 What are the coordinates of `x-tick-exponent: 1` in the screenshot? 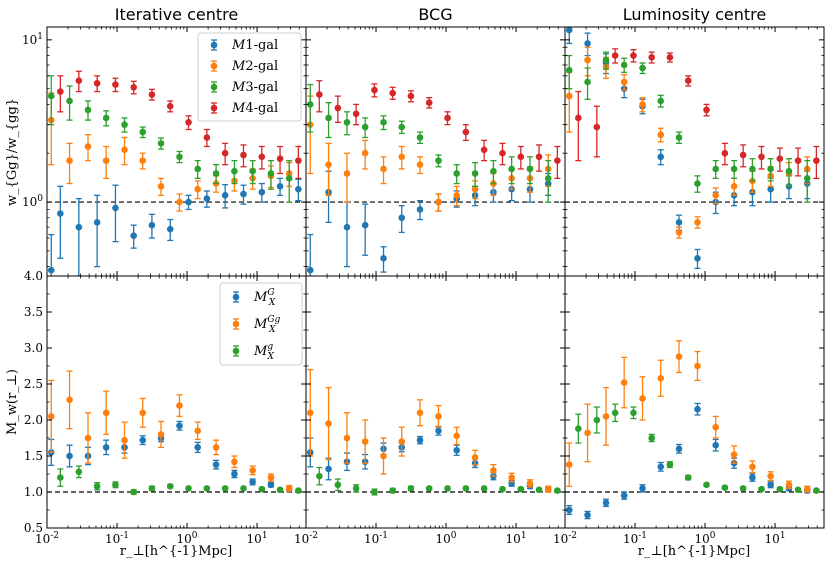 It's located at (265, 536).